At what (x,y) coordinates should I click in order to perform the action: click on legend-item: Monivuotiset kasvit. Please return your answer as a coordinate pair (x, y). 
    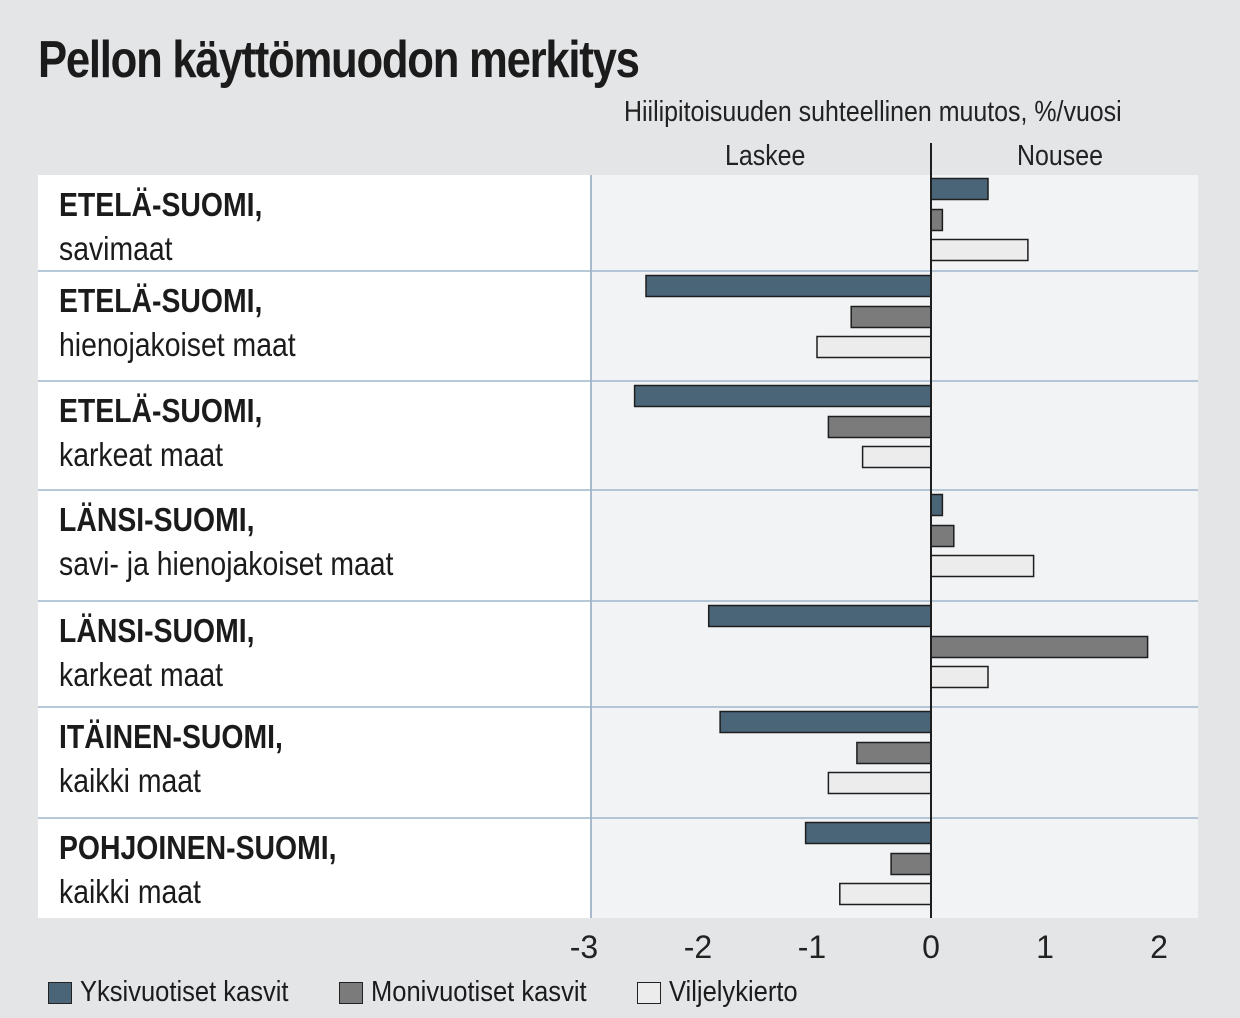
    Looking at the image, I should click on (477, 992).